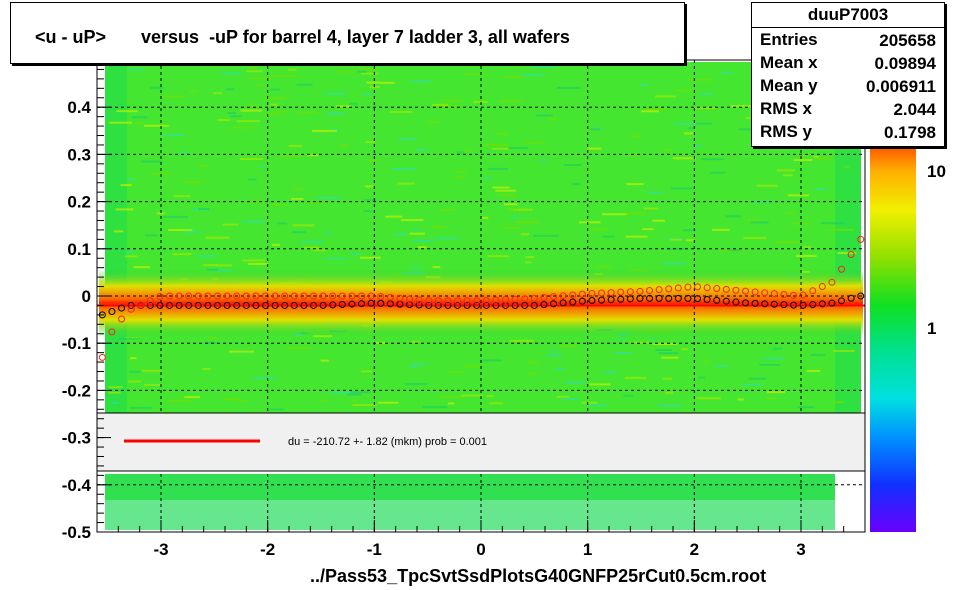 The height and width of the screenshot is (590, 963). I want to click on stats-name: duuP7003, so click(848, 15).